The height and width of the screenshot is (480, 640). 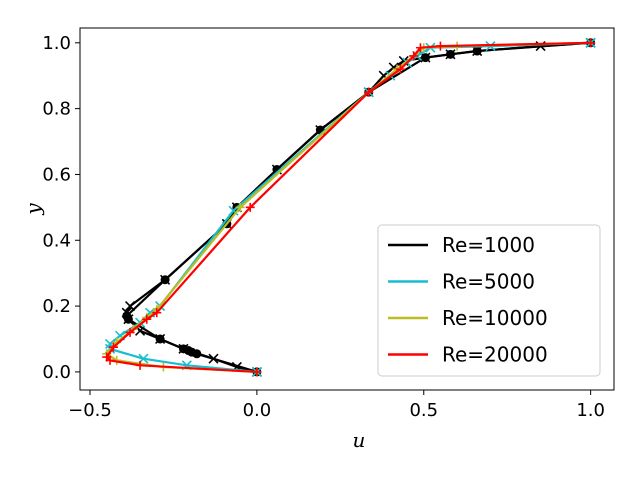 What do you see at coordinates (61, 208) in the screenshot?
I see `y-axis-ticks: 0.0 0.2 0.4 0.6 0.8 1.0` at bounding box center [61, 208].